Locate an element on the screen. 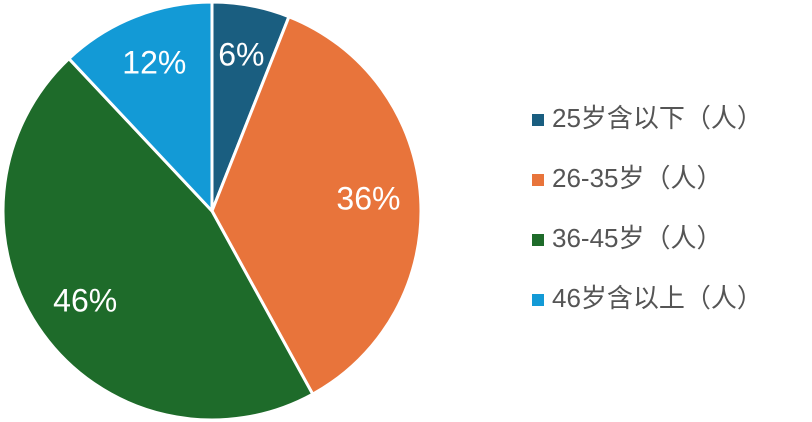  legend-label: 36-45岁（人） is located at coordinates (637, 238).